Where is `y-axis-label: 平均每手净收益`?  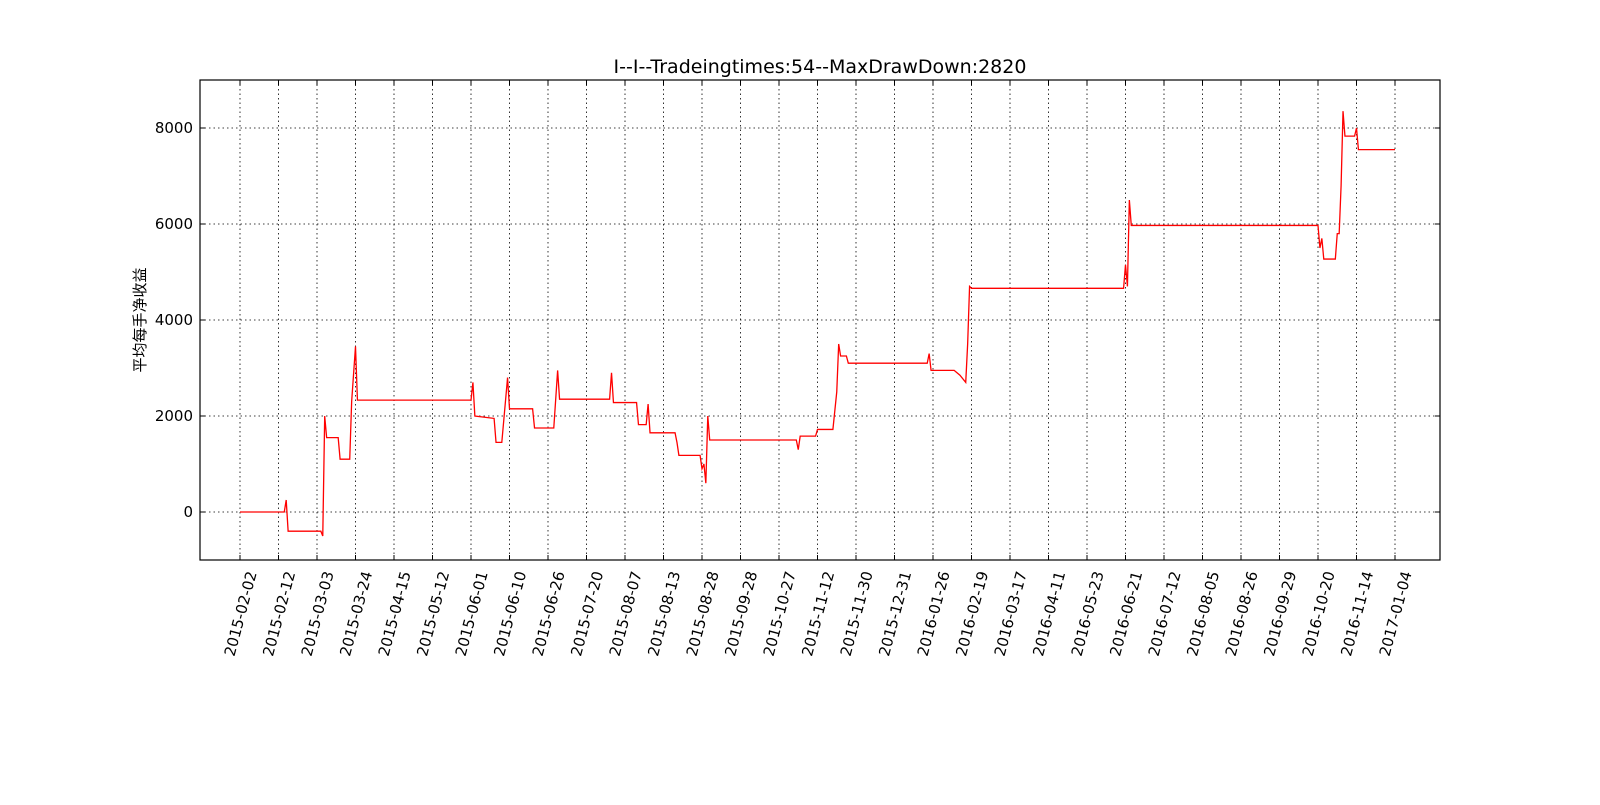 y-axis-label: 平均每手净收益 is located at coordinates (140, 319).